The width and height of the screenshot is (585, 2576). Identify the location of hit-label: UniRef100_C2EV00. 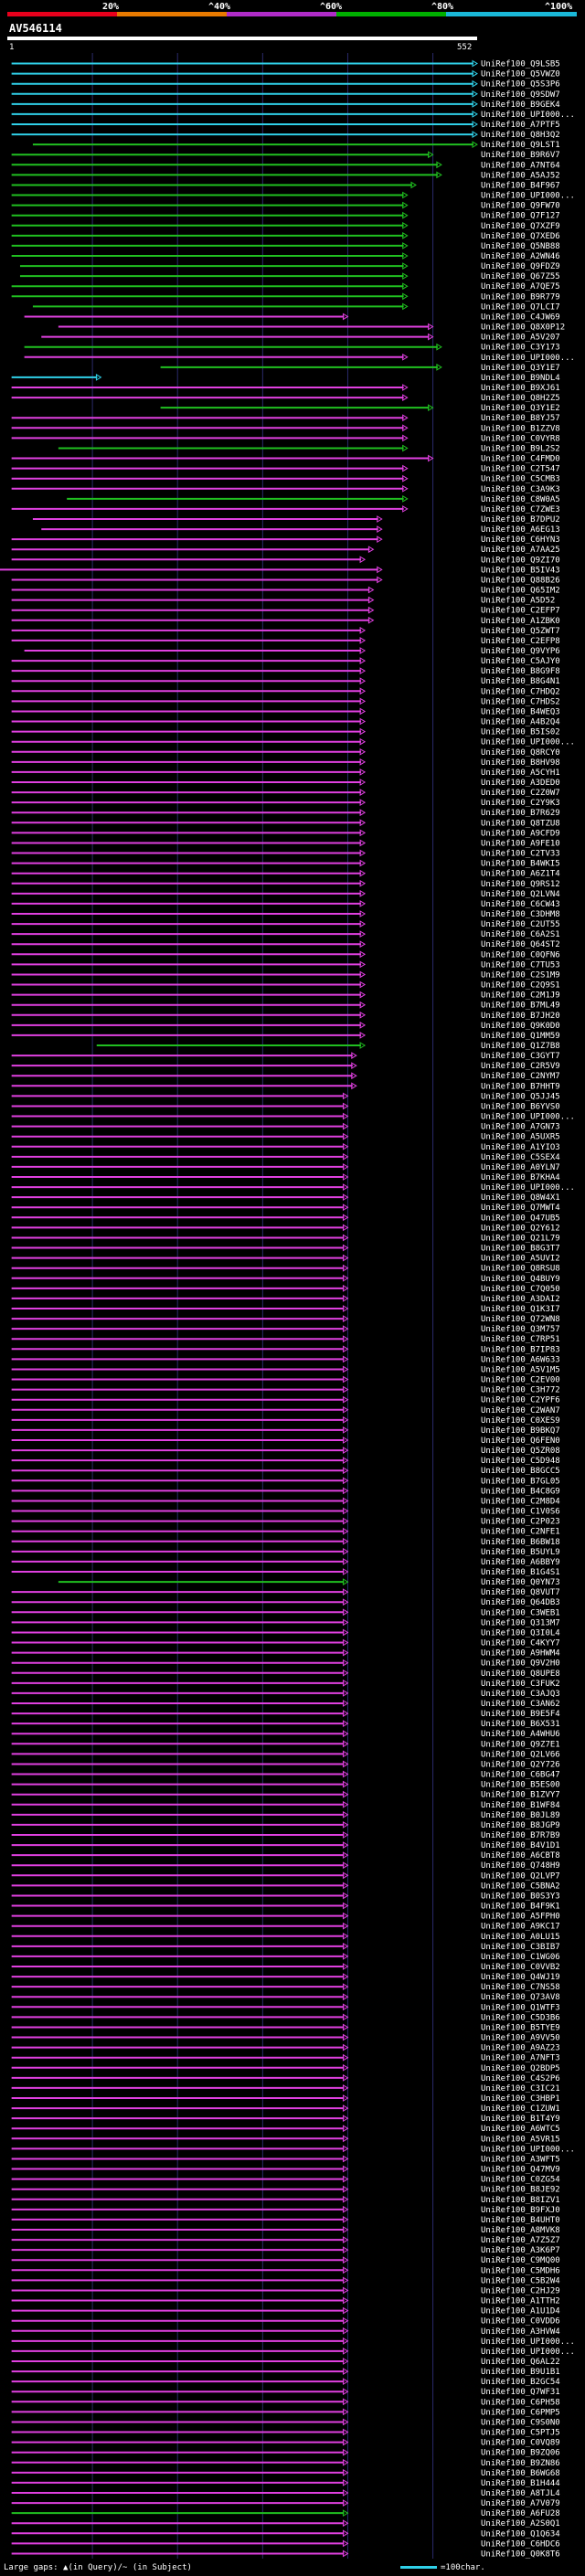
(520, 1380).